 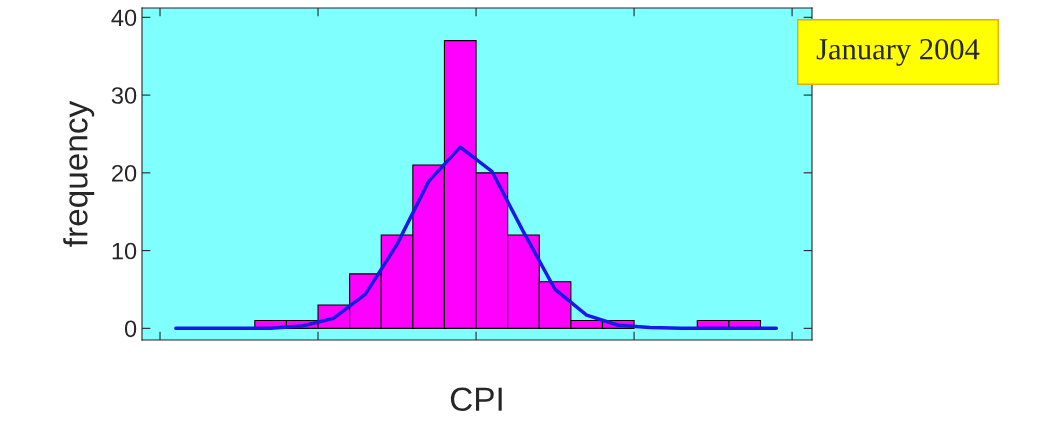 I want to click on y-tick-label: 0, so click(x=130, y=329).